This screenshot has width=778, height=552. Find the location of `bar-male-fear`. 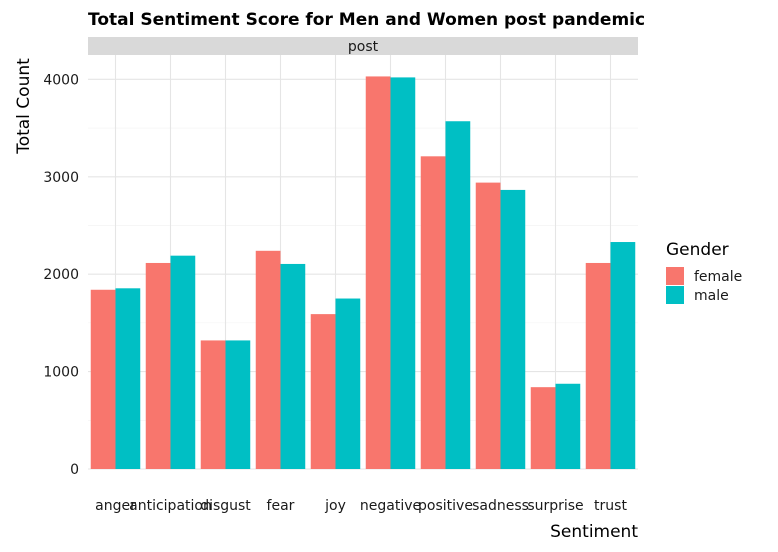

bar-male-fear is located at coordinates (293, 366).